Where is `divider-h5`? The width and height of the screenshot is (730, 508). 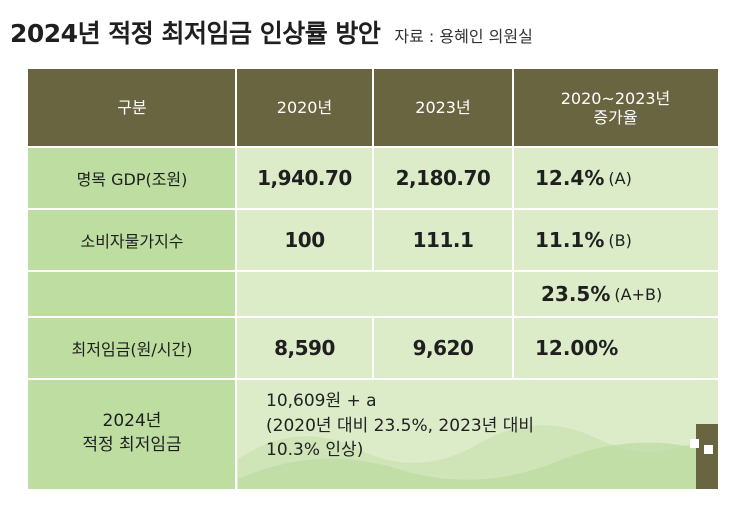
divider-h5 is located at coordinates (373, 379).